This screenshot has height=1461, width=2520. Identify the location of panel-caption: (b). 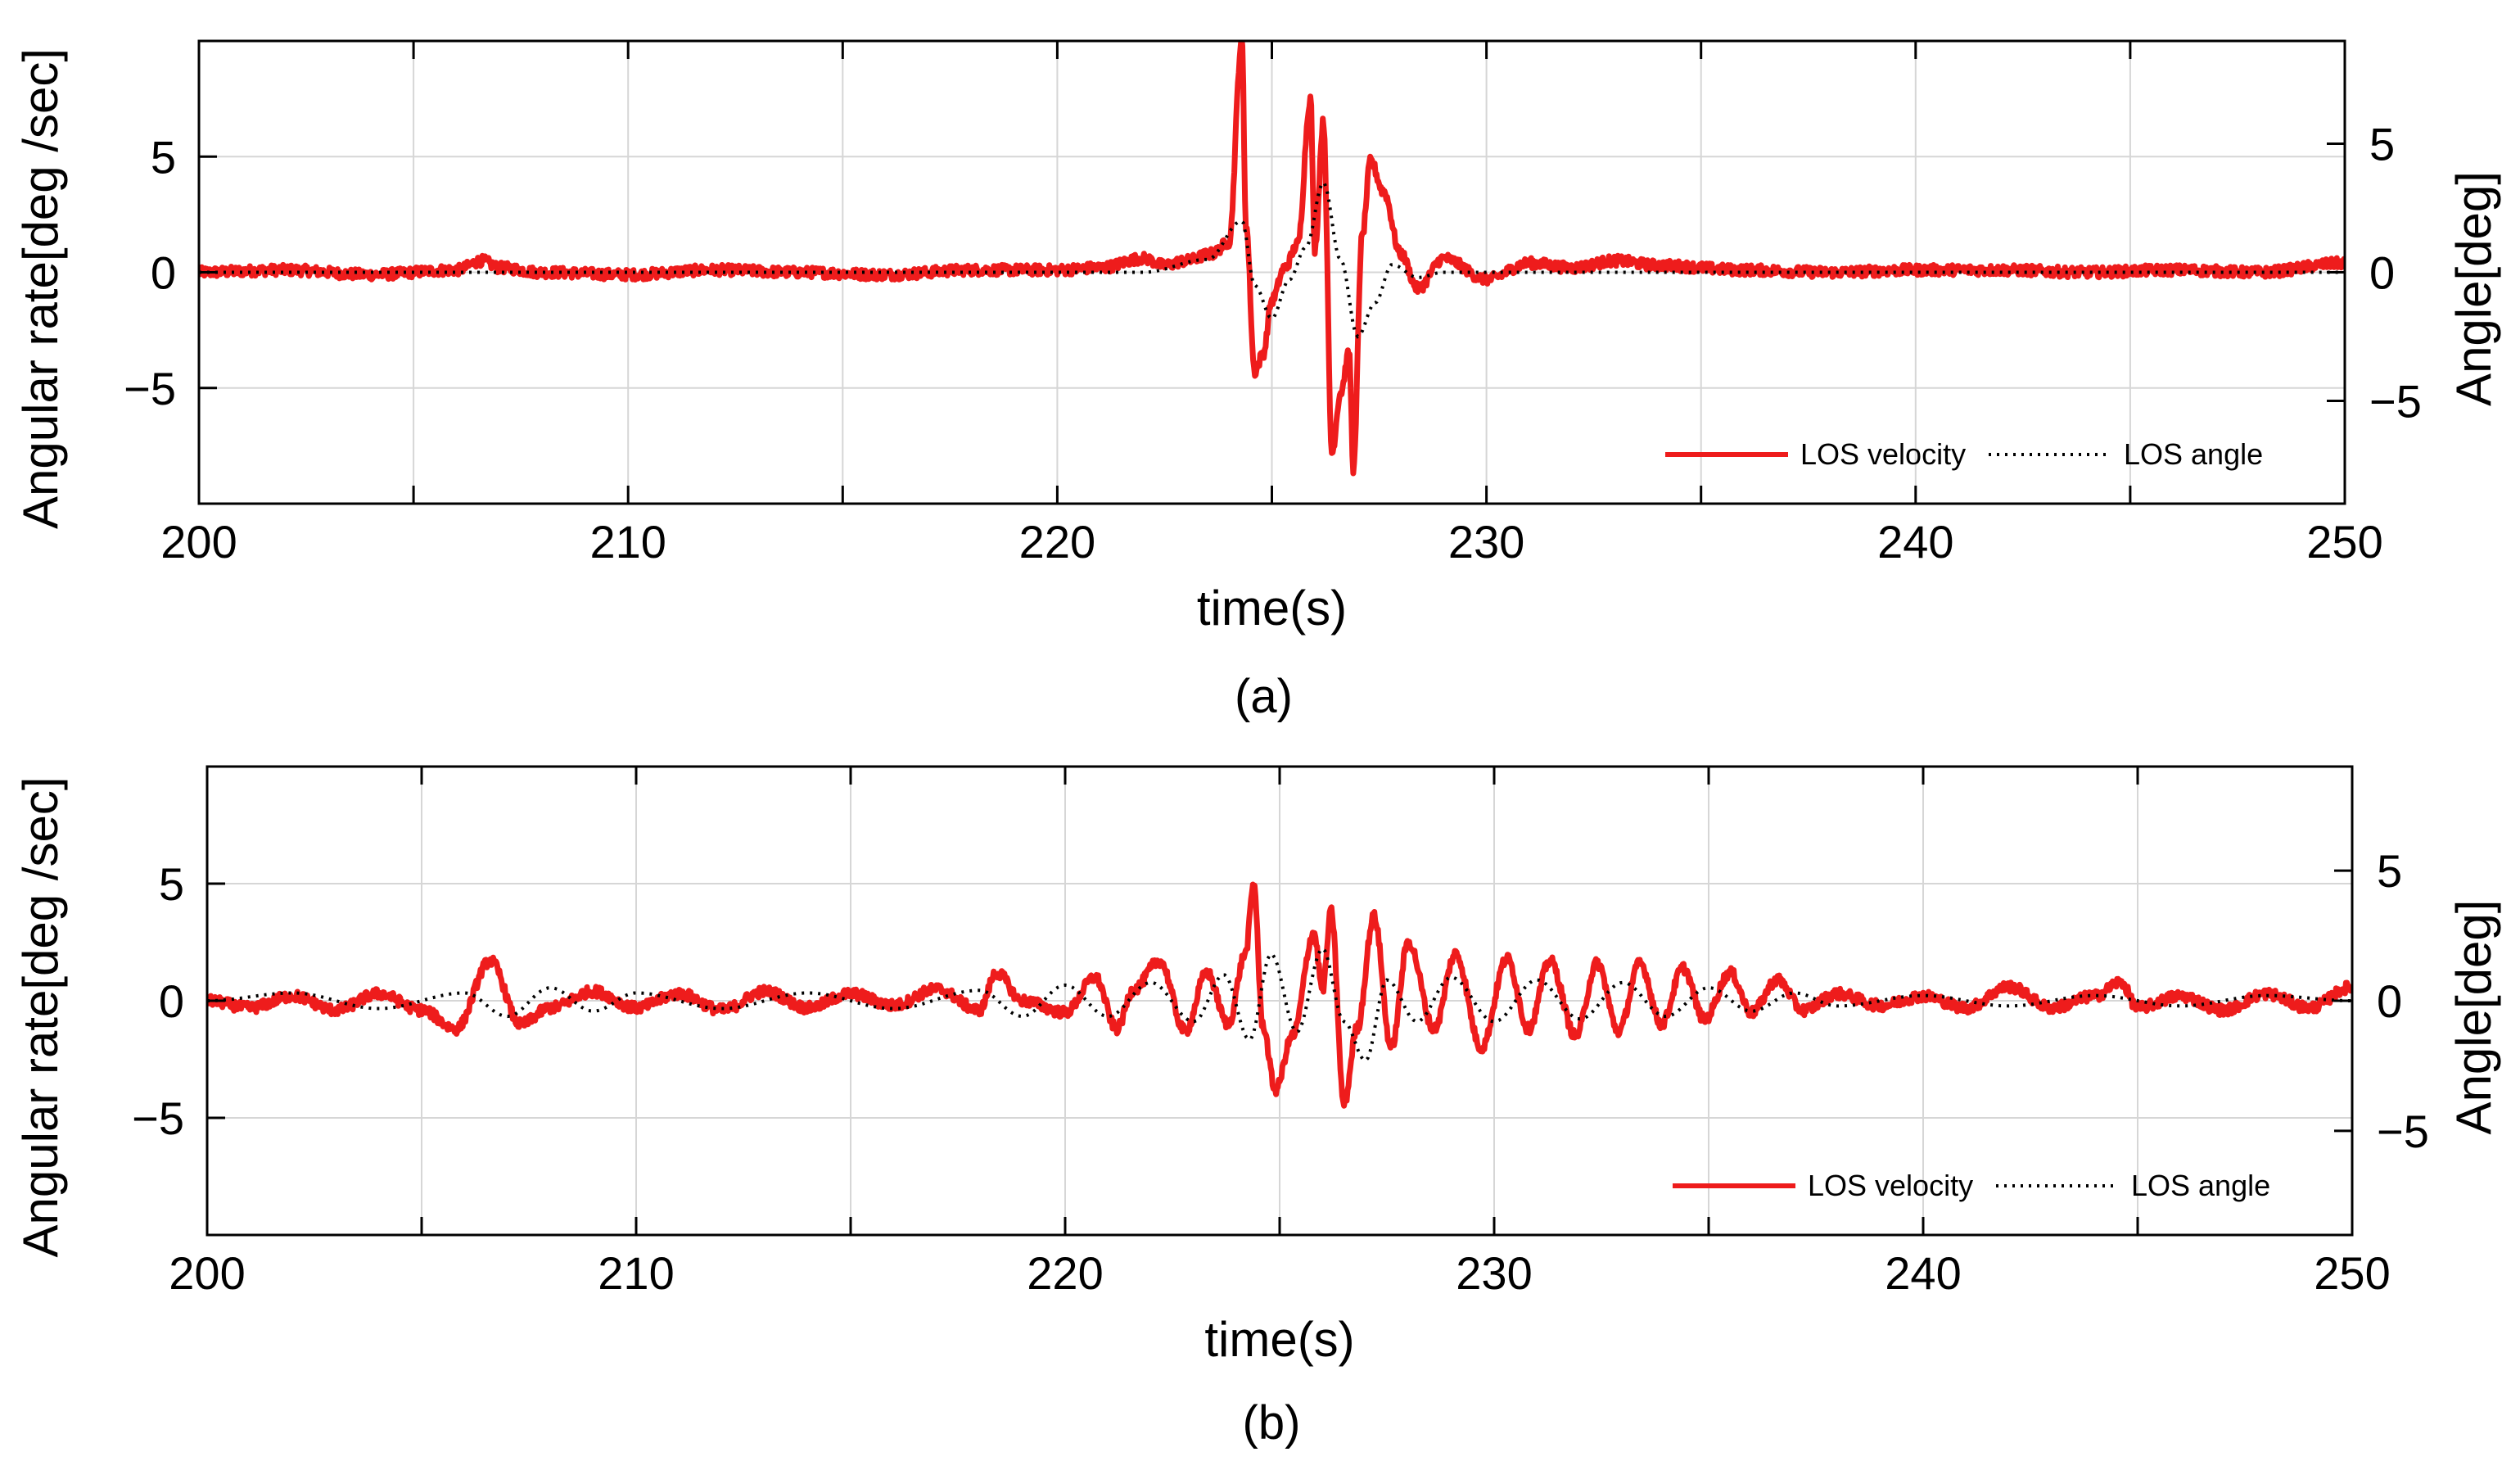
(1272, 1423).